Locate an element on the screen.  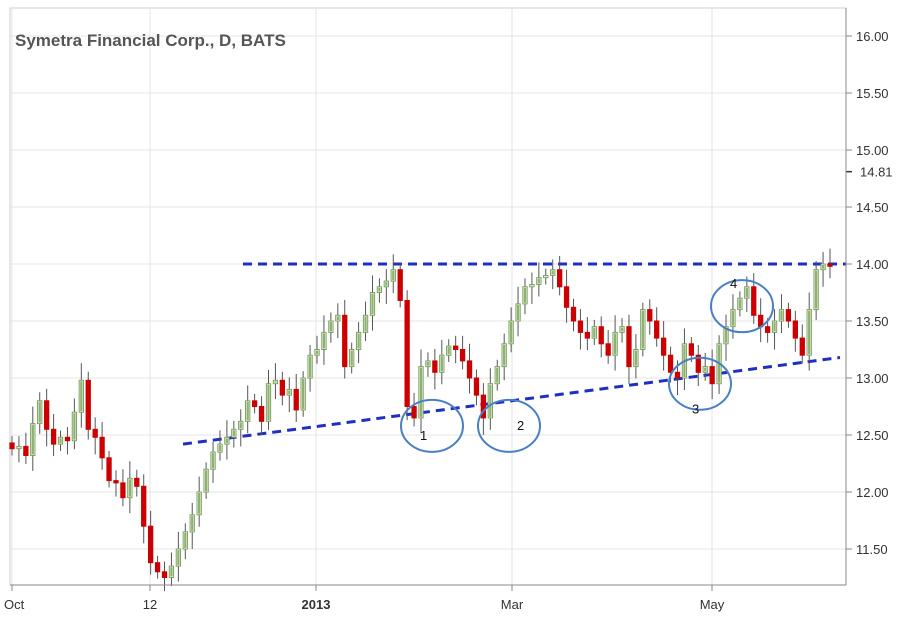
y-tick-label: 14.50 is located at coordinates (872, 207).